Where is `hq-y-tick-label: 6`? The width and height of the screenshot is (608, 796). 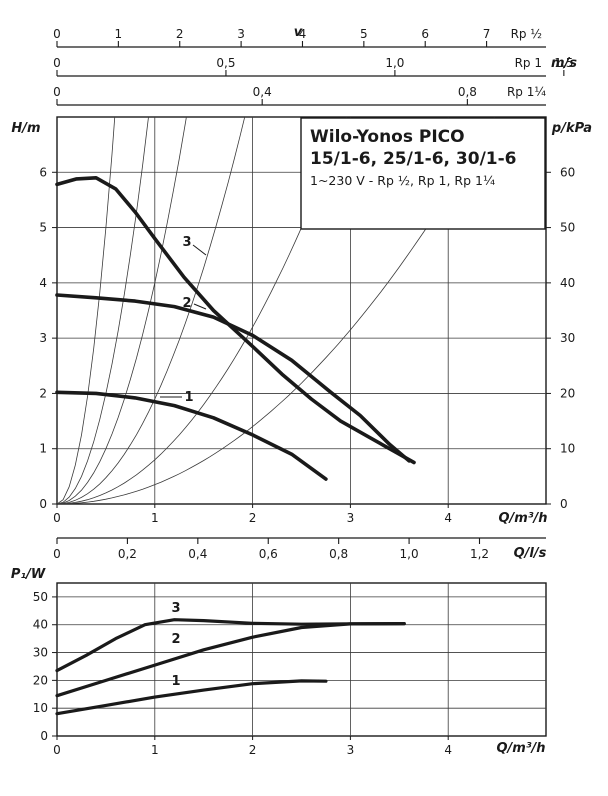
hq-y-tick-label: 6 is located at coordinates (43, 172).